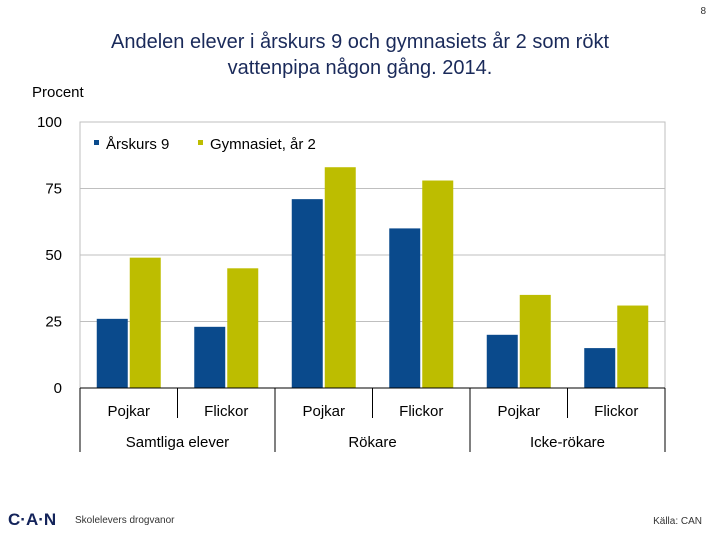 The width and height of the screenshot is (720, 540). Describe the element at coordinates (263, 144) in the screenshot. I see `legend-label-gymnasiet: Gymnasiet, år 2` at that location.